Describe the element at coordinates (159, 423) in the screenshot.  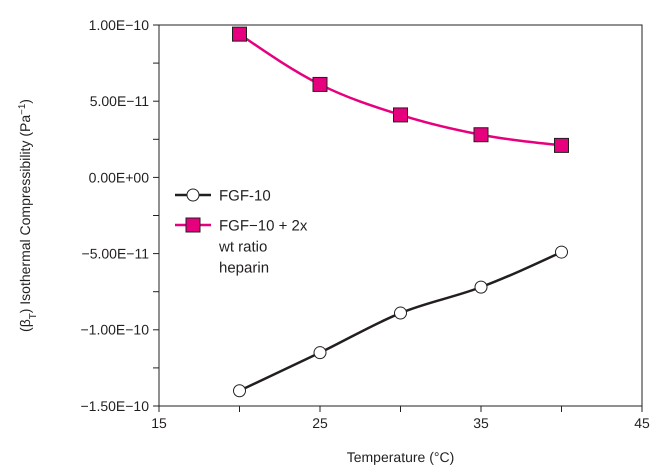
I see `x-tick-label: 15` at that location.